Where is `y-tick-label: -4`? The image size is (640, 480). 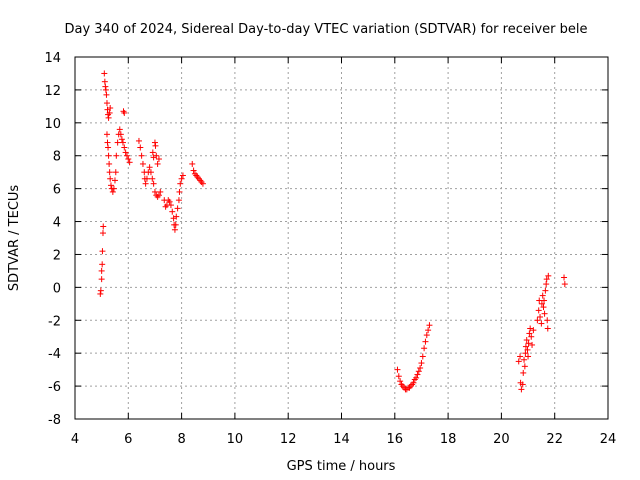
y-tick-label: -4 is located at coordinates (54, 354).